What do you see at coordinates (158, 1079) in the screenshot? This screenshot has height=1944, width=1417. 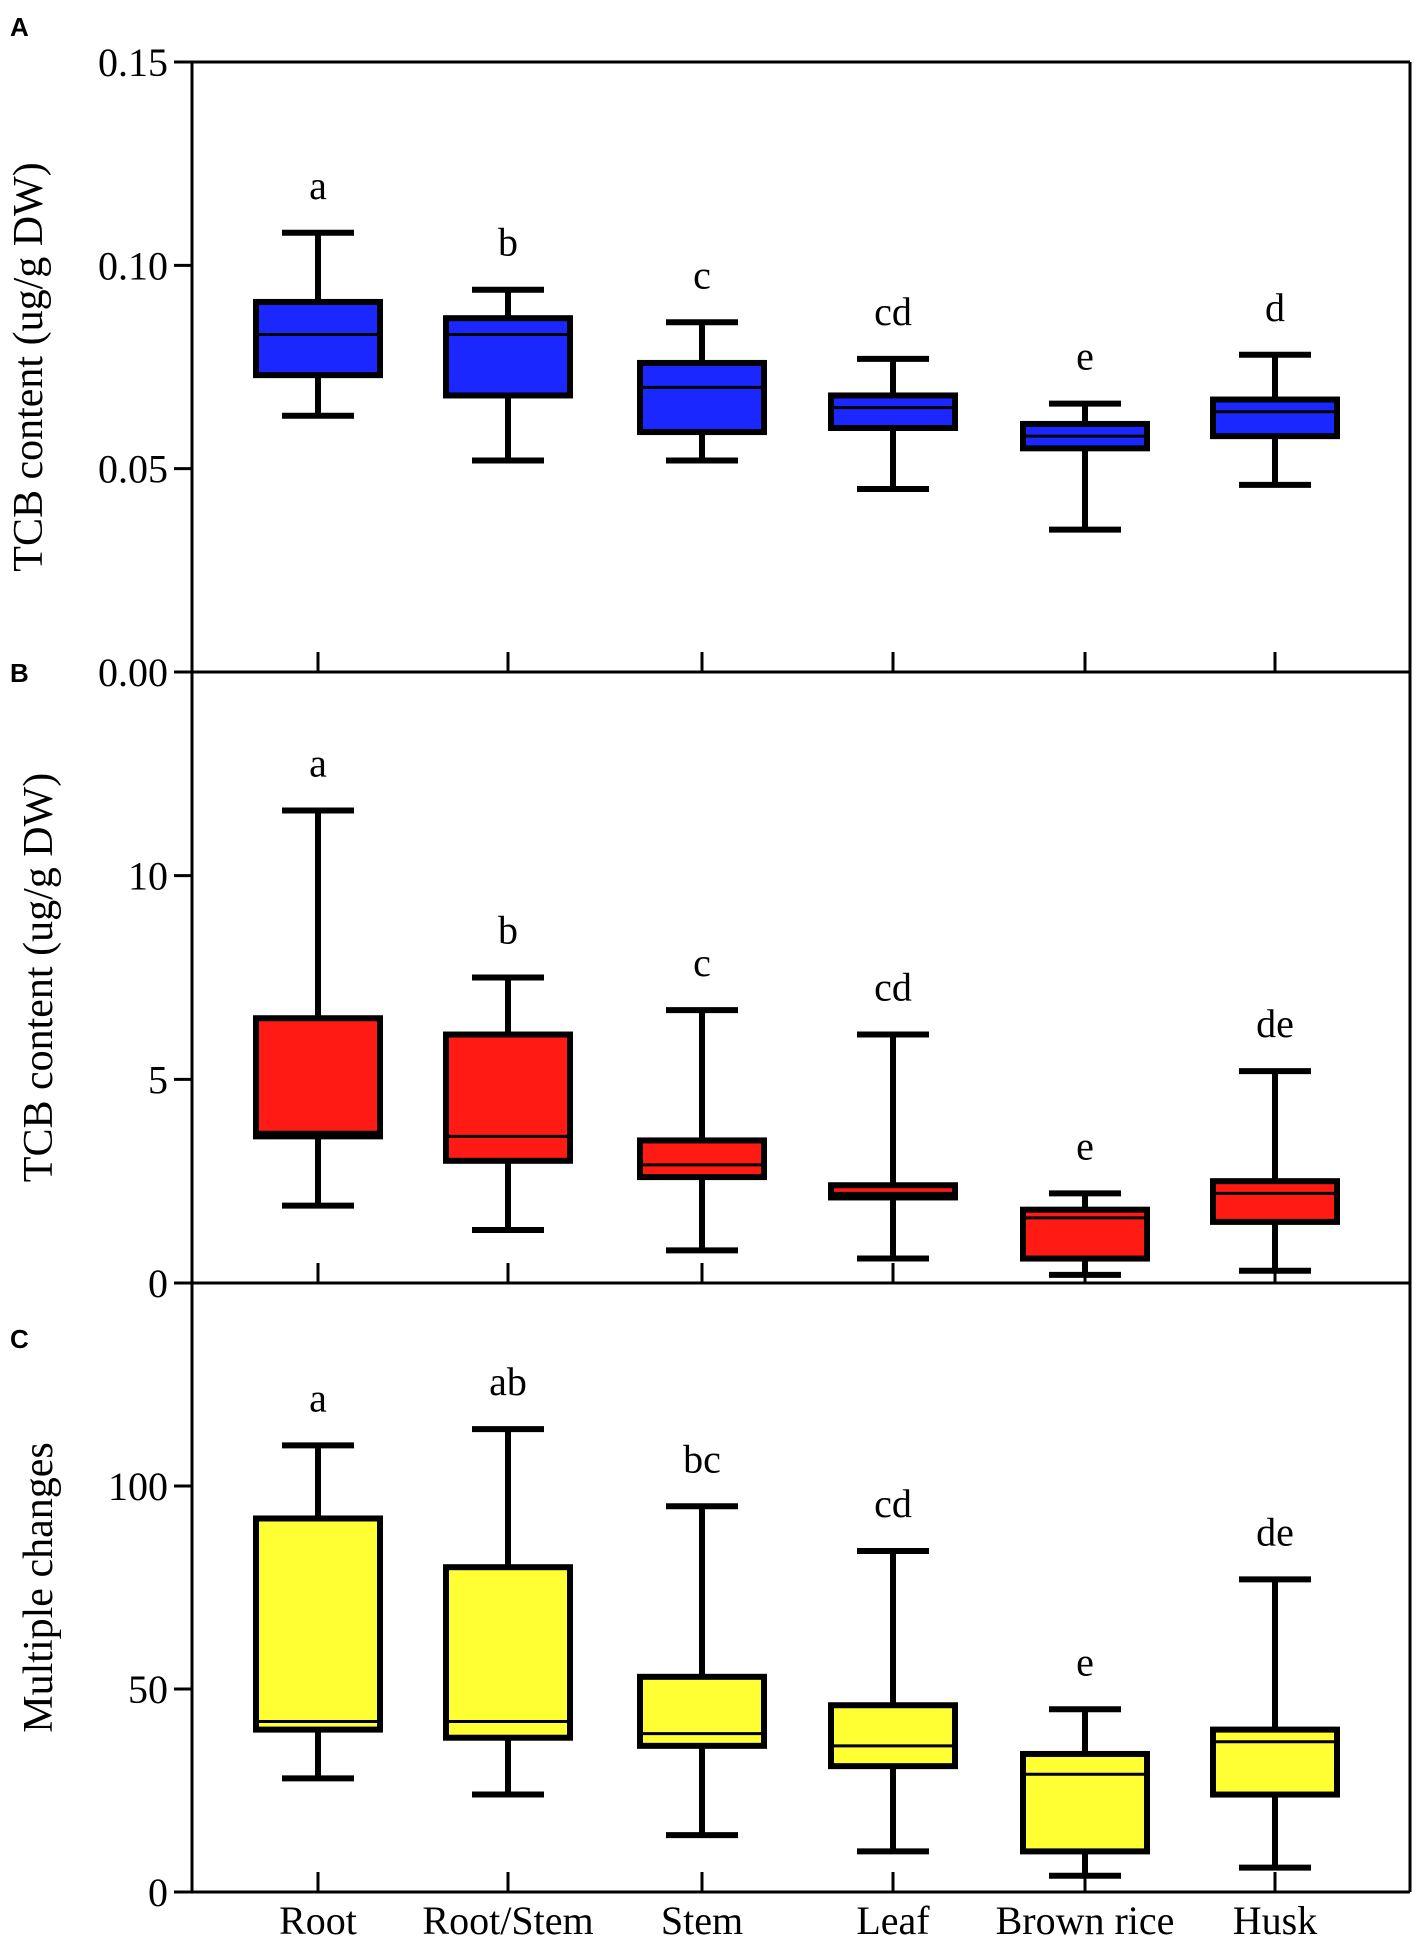 I see `y-tick-label: 5` at bounding box center [158, 1079].